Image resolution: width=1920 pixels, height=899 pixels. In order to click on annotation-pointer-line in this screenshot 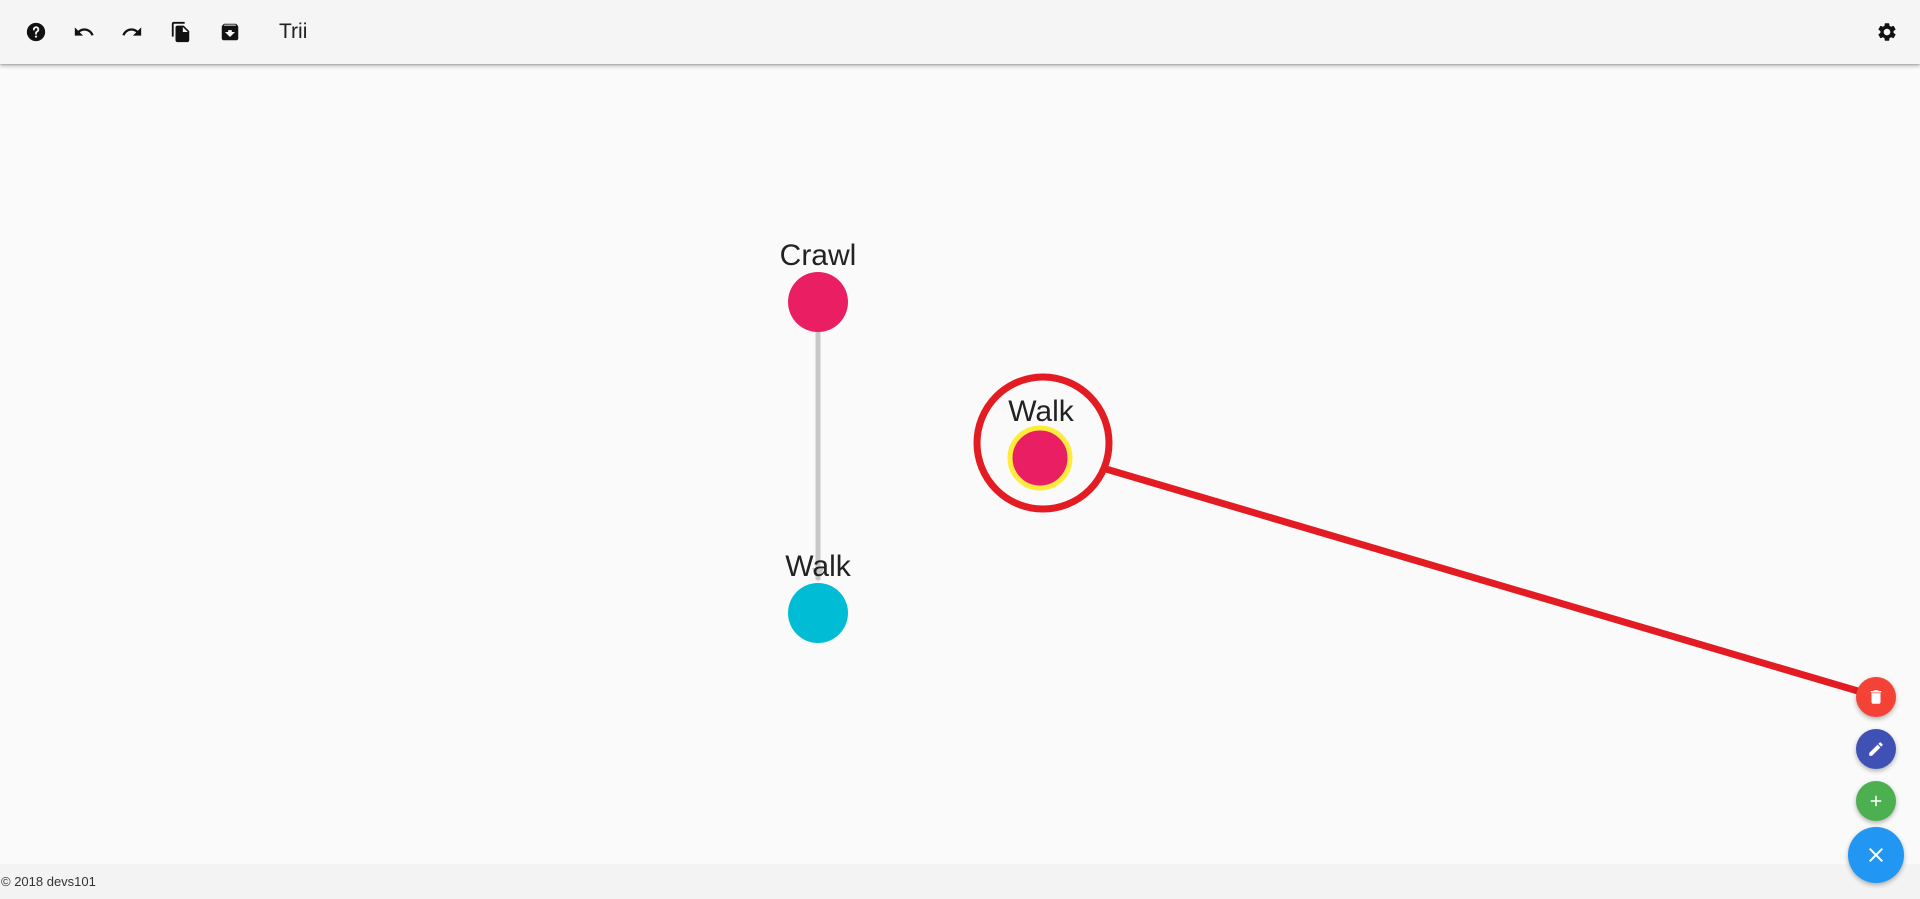, I will do `click(1487, 581)`.